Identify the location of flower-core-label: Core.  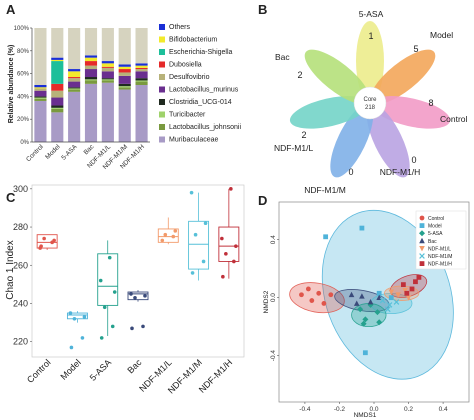
(370, 100).